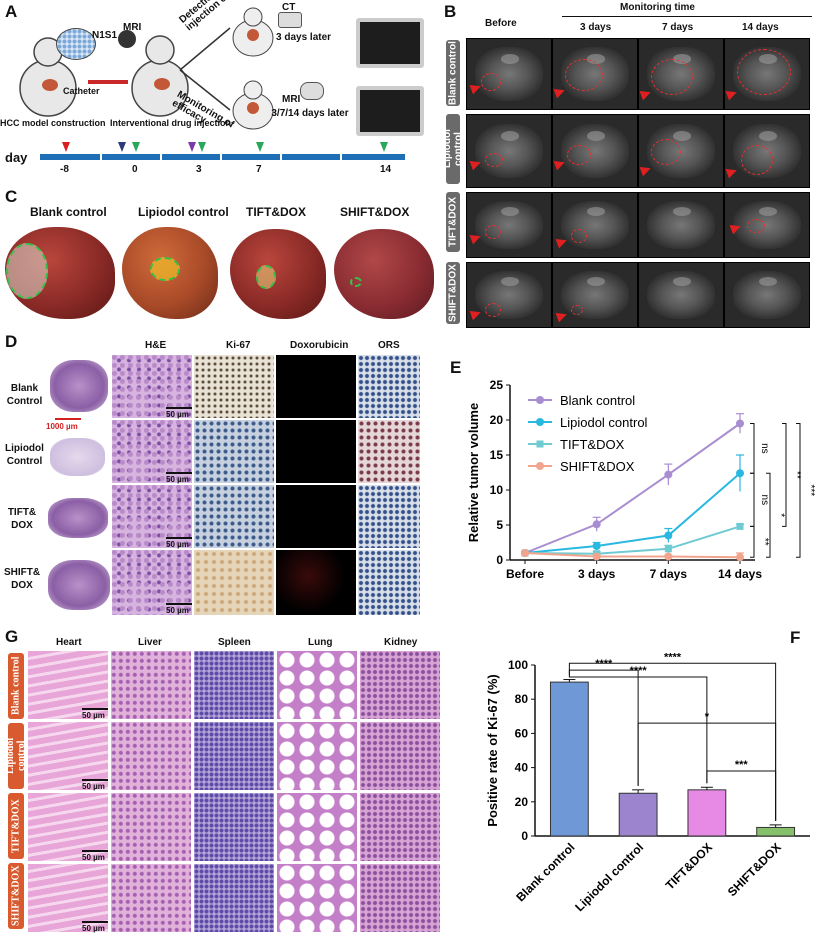 The width and height of the screenshot is (819, 937). What do you see at coordinates (68, 685) in the screenshot?
I see `organ-heart` at bounding box center [68, 685].